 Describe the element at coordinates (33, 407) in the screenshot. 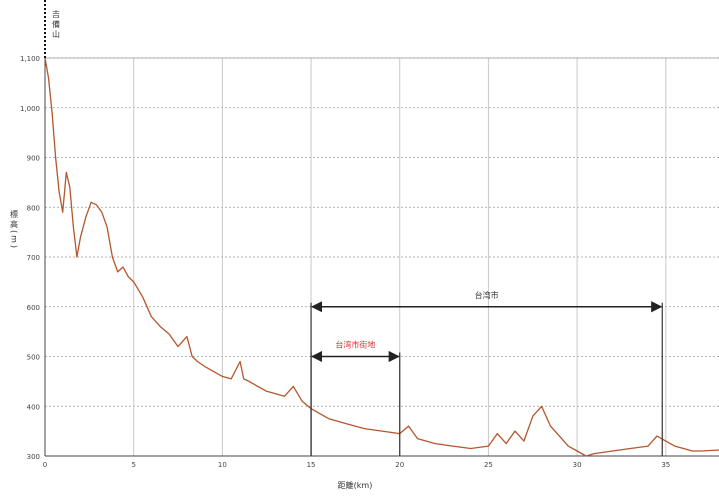

I see `y-tick-label: 400` at that location.